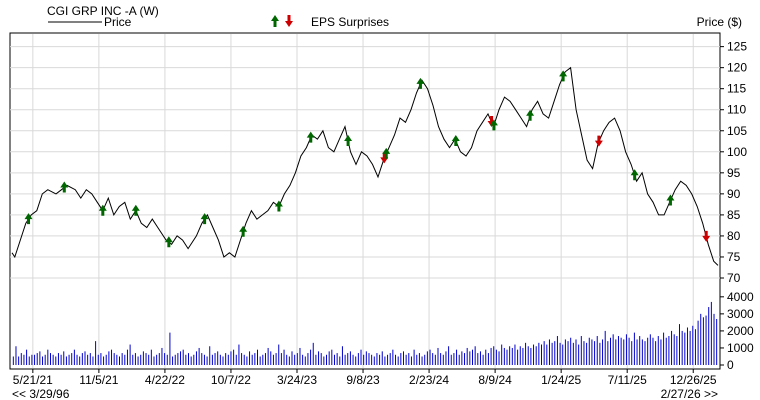 This screenshot has width=760, height=400. What do you see at coordinates (740, 297) in the screenshot?
I see `volume-tick-label: 4000` at bounding box center [740, 297].